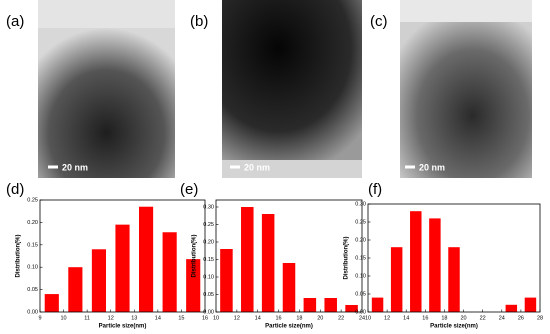 The image size is (550, 334). What do you see at coordinates (39, 318) in the screenshot?
I see `x-tick-label: 9` at bounding box center [39, 318].